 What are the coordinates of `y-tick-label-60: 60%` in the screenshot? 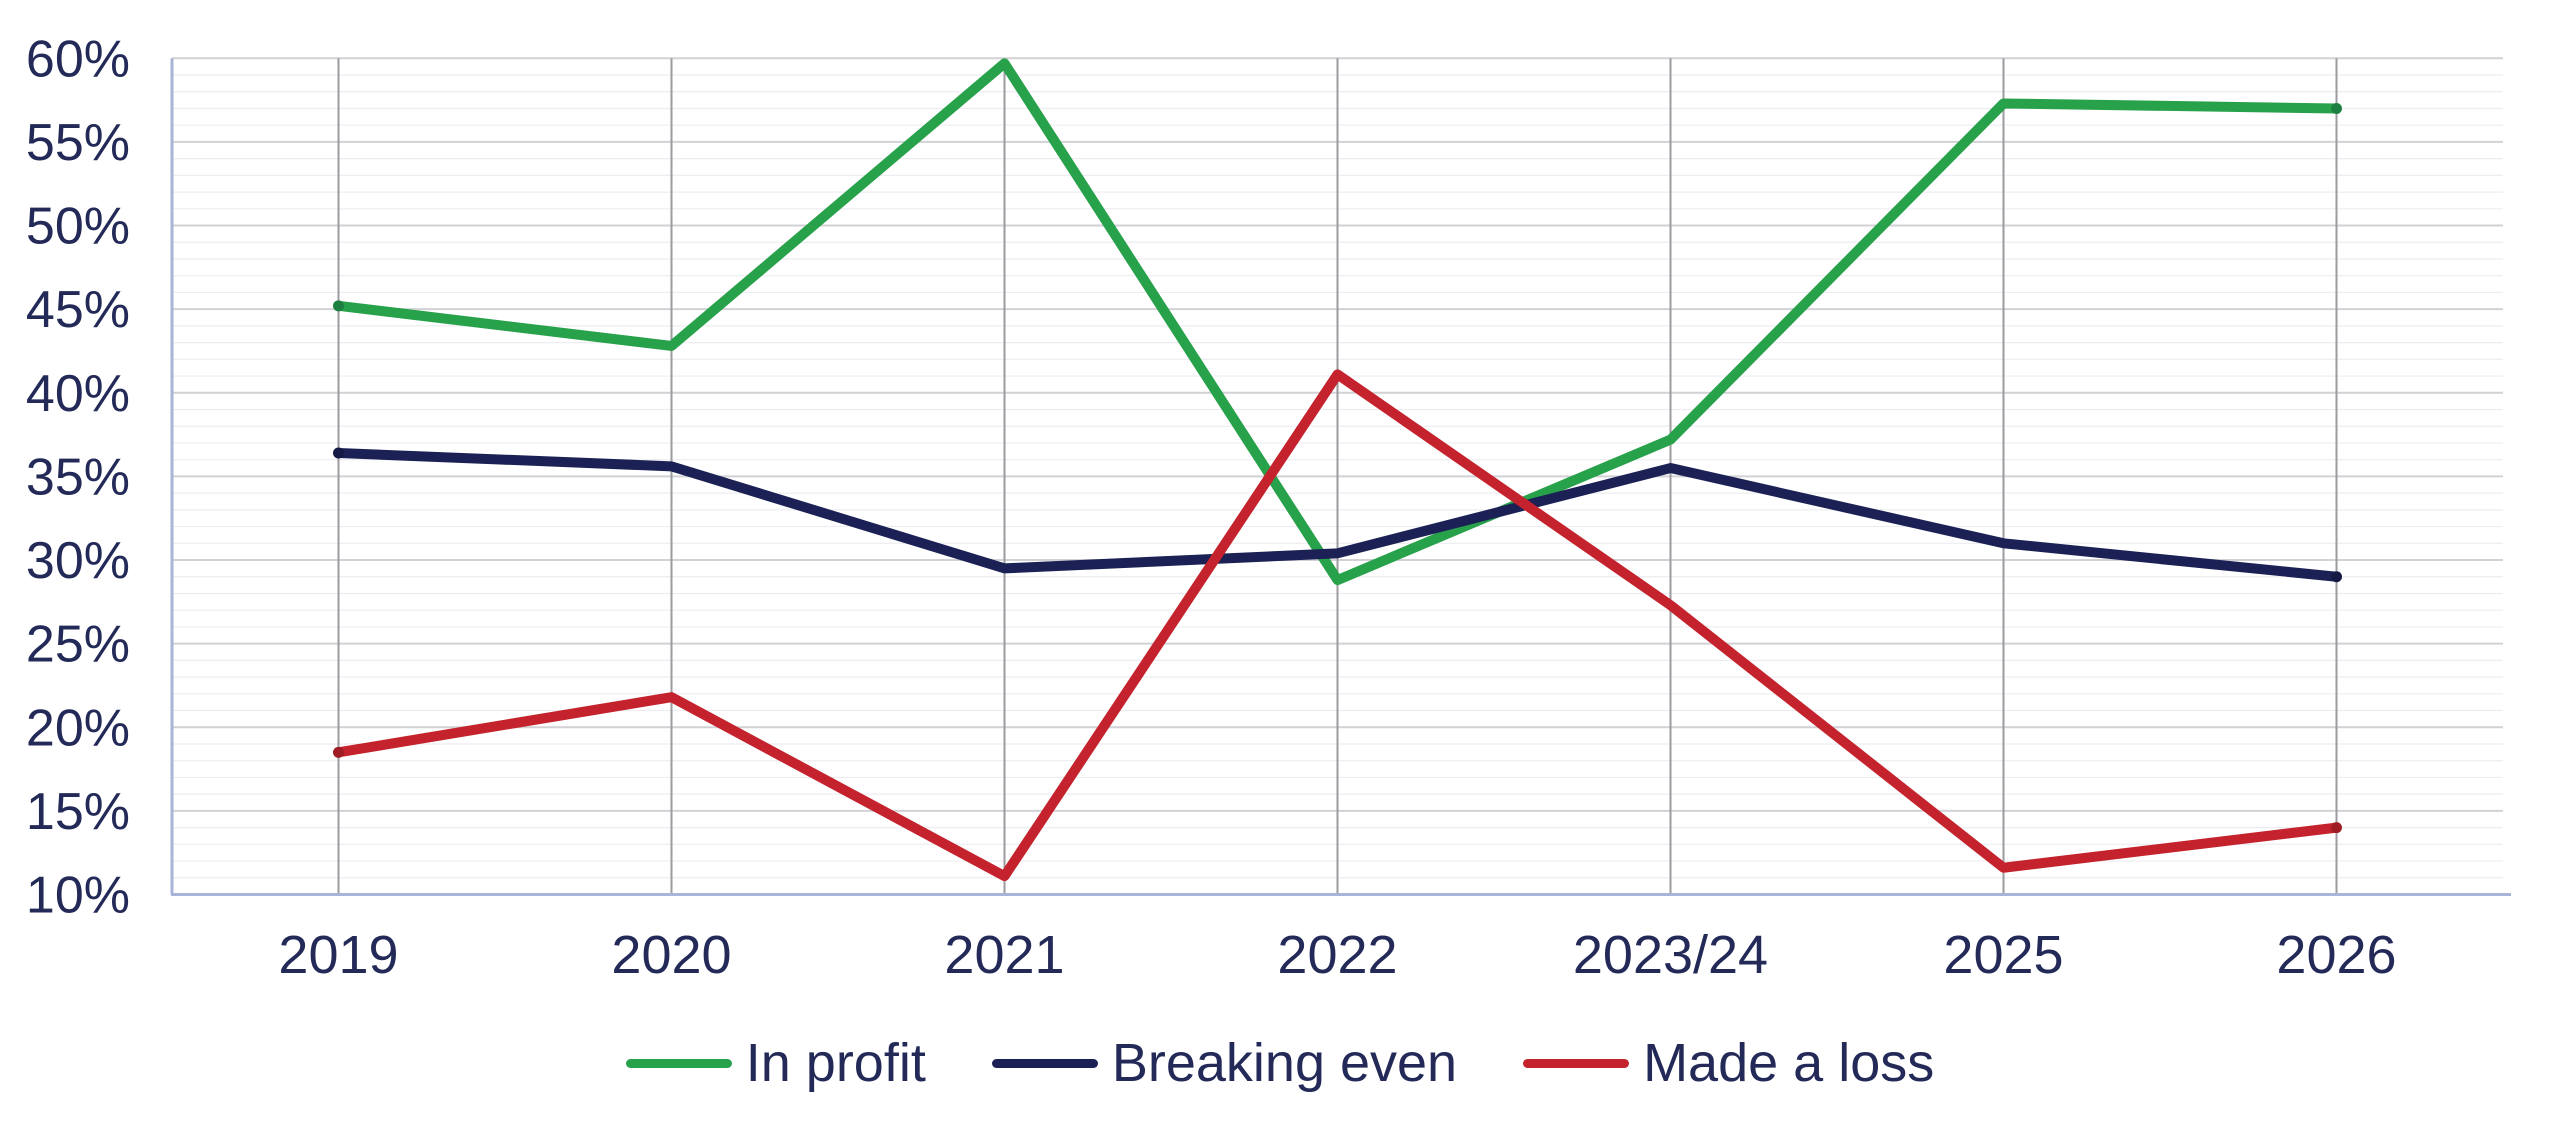 It's located at (78, 59).